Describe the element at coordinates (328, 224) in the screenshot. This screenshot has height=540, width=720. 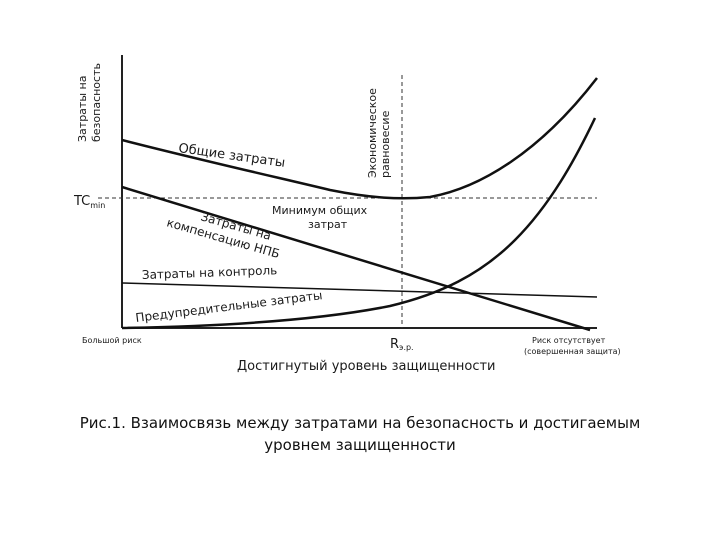
I see `min-total-label-line2: затрат` at that location.